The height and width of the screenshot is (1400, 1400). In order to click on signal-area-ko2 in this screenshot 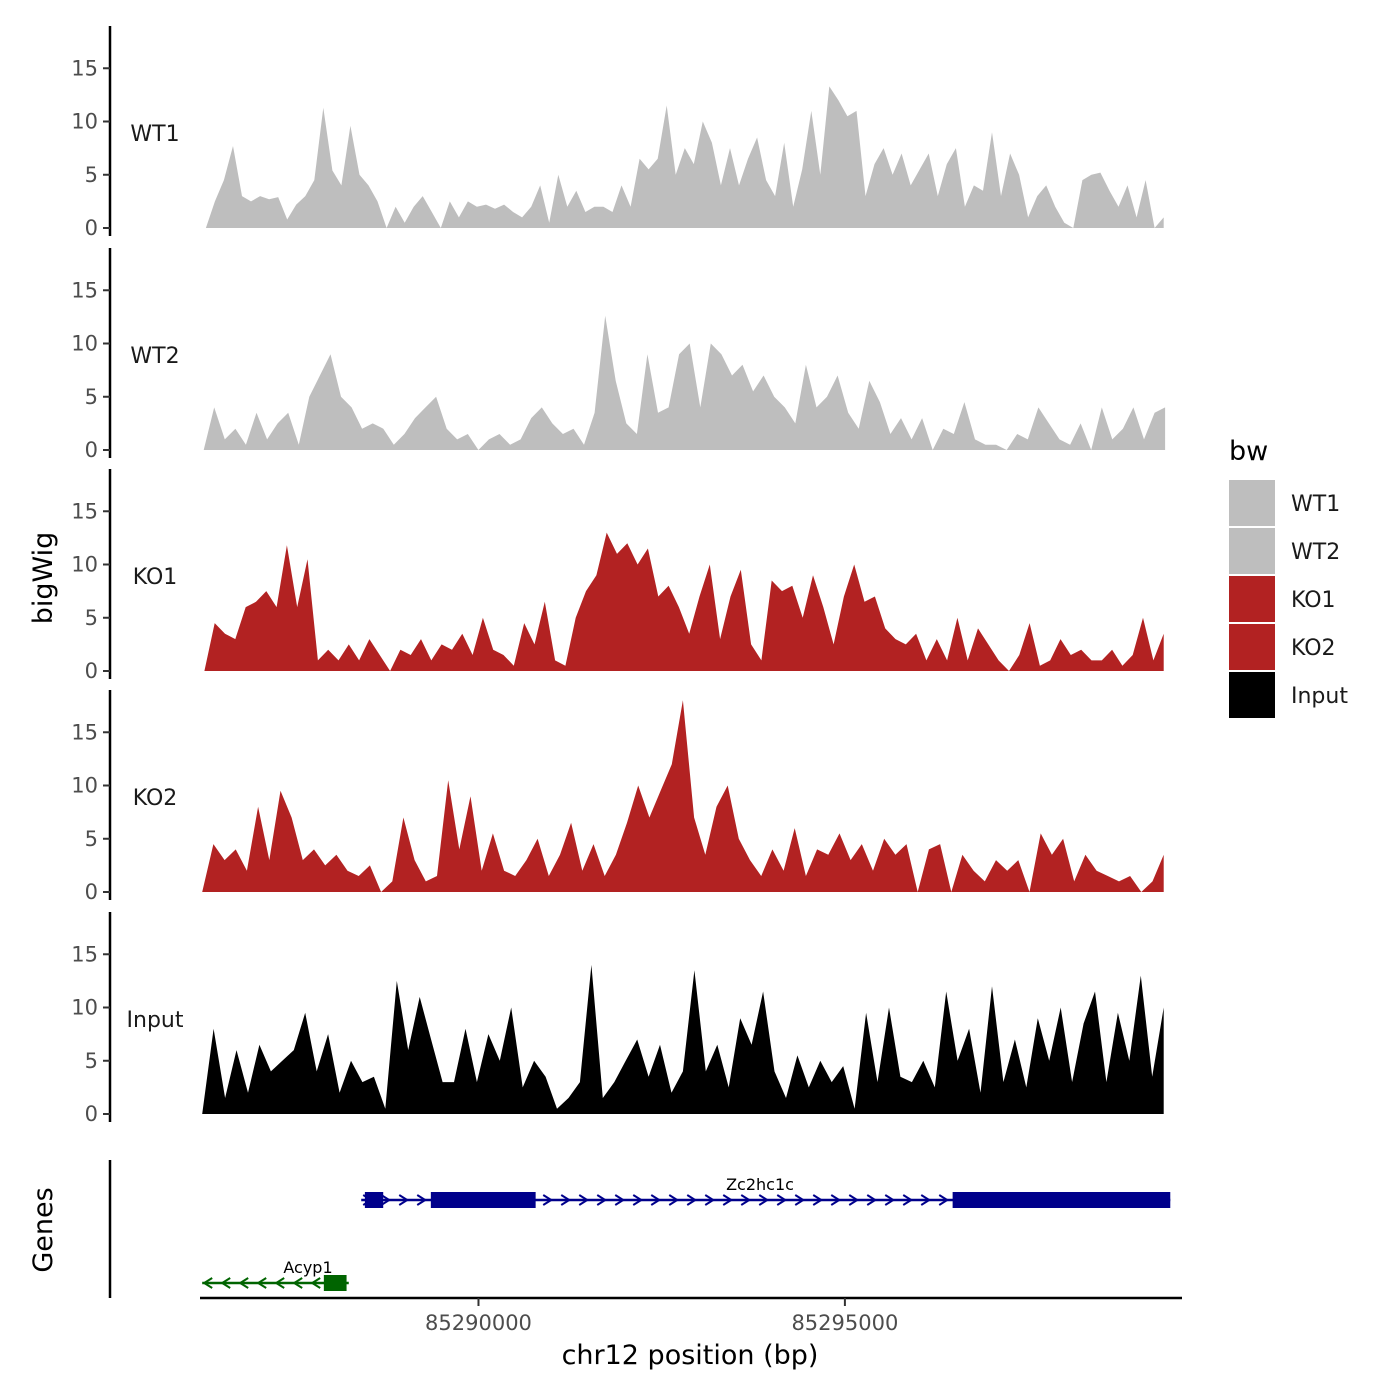, I will do `click(683, 796)`.